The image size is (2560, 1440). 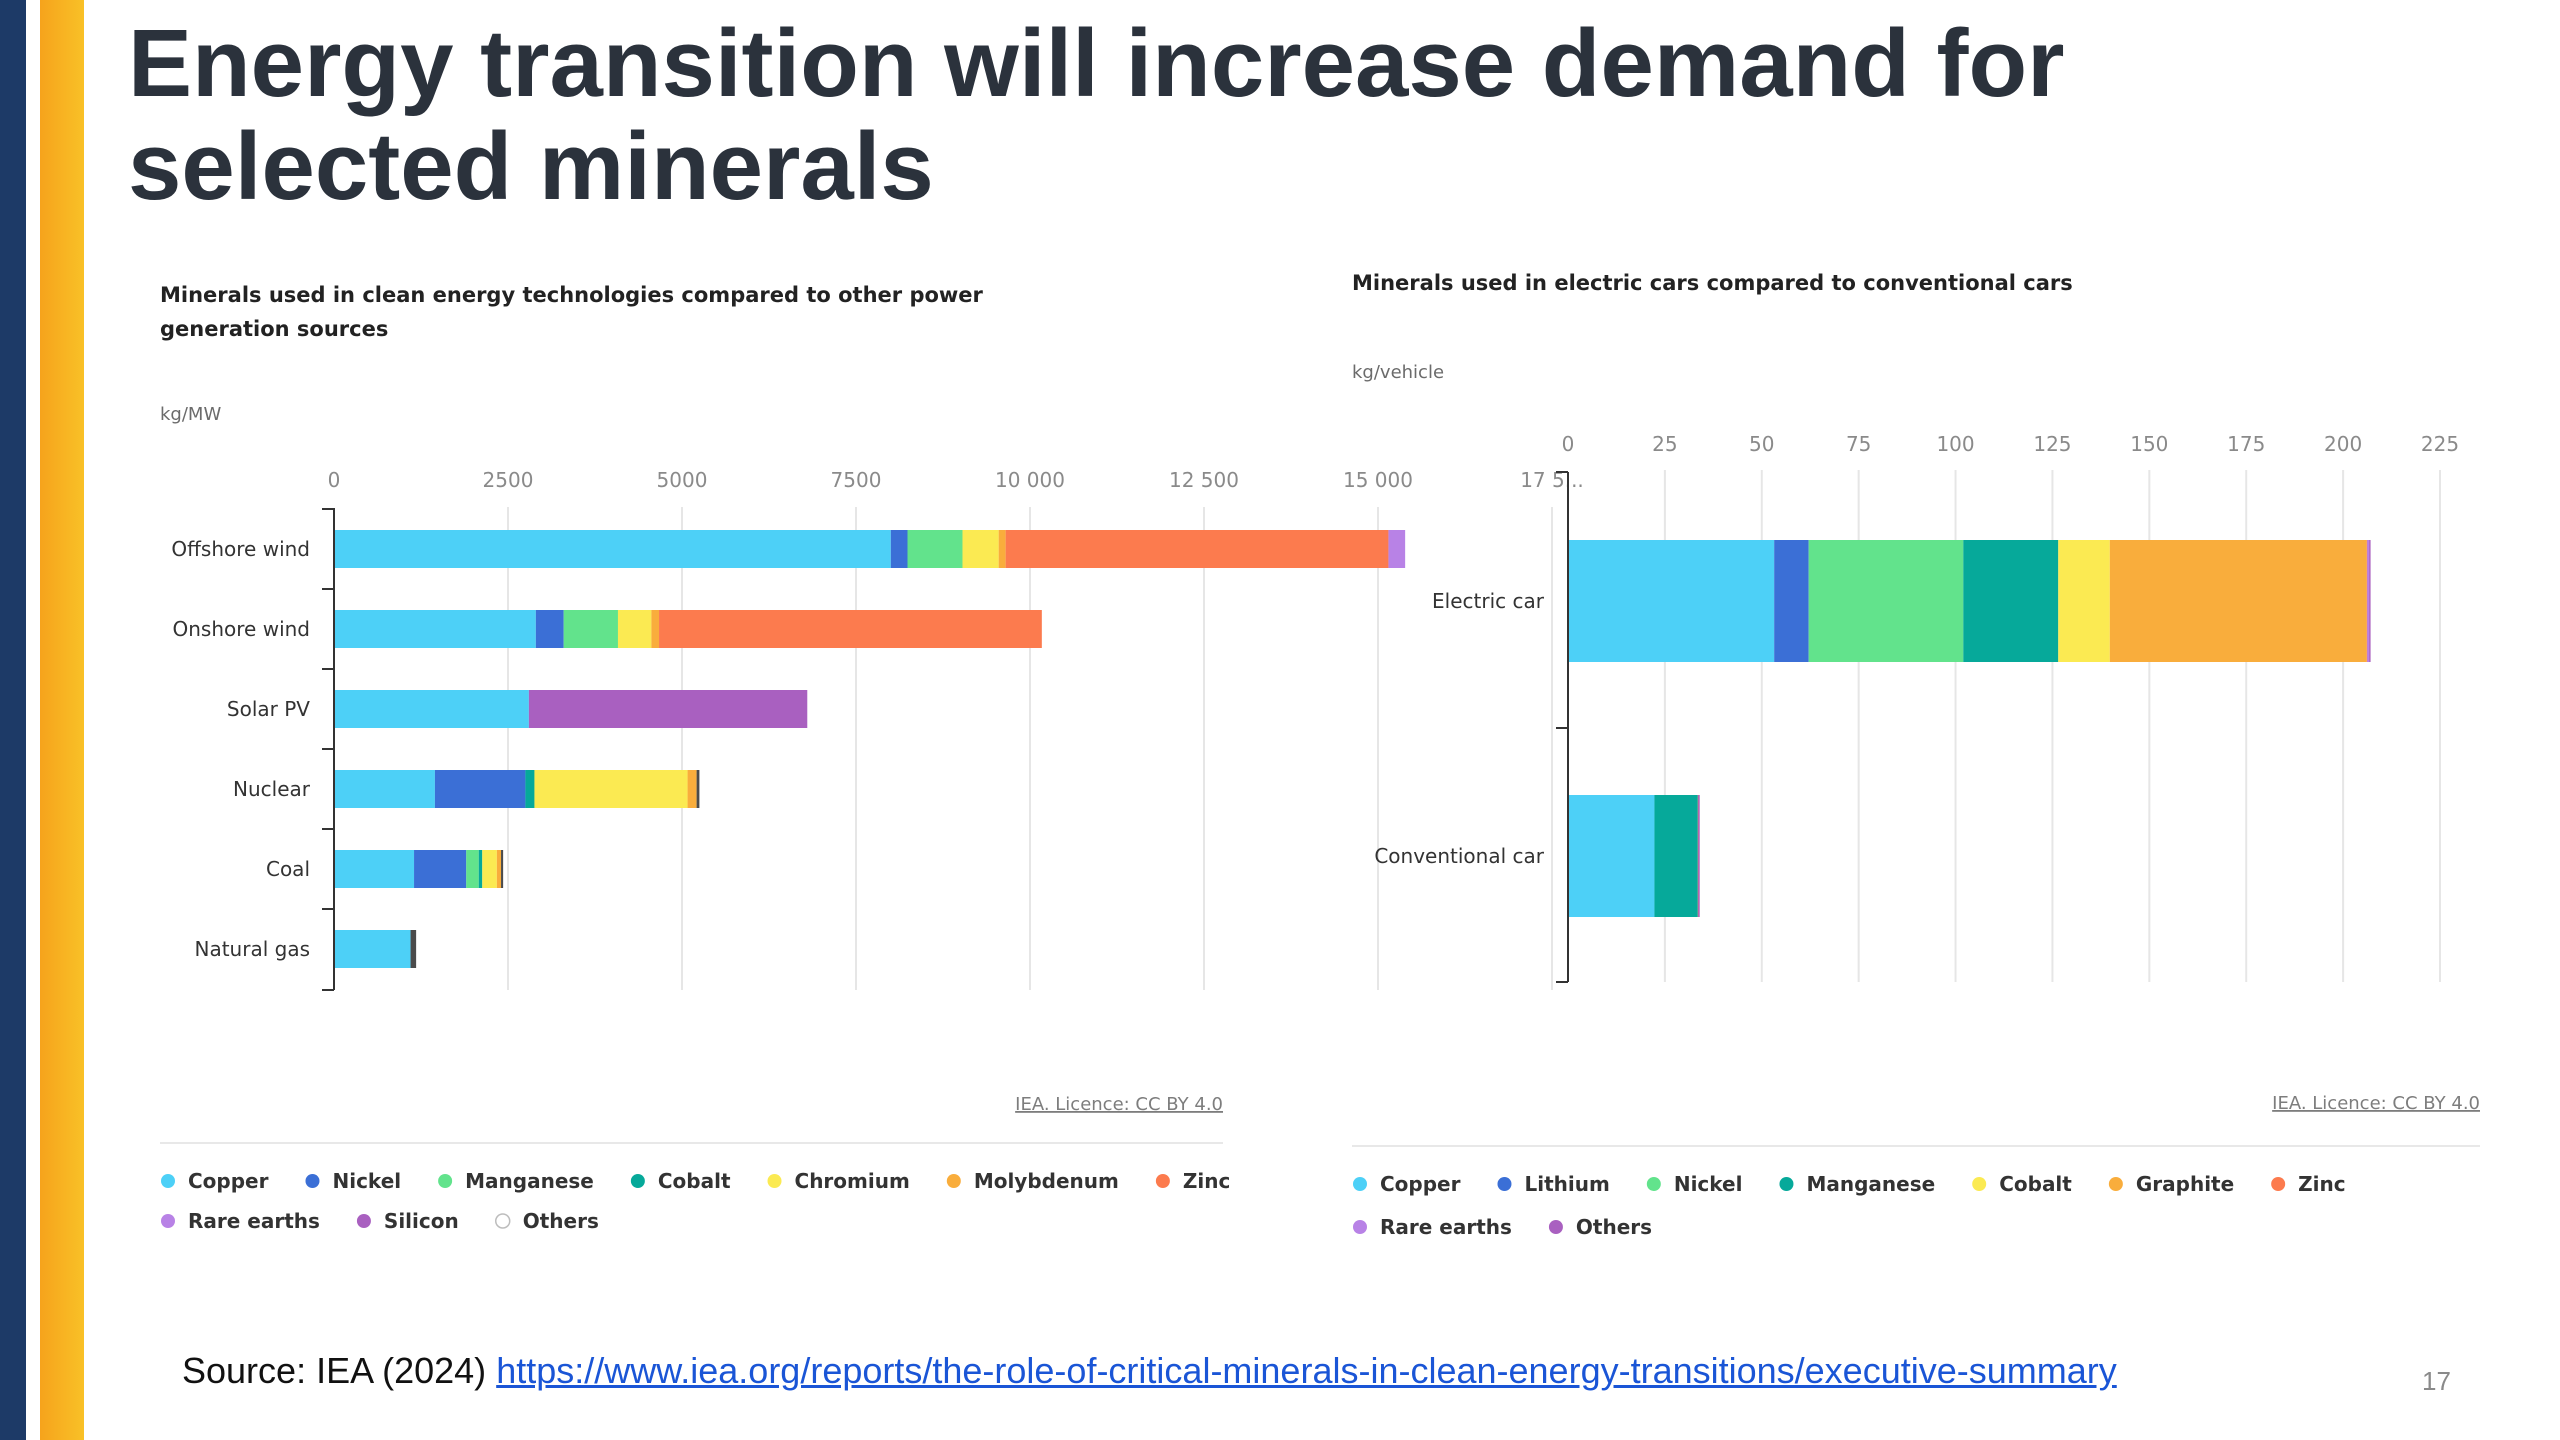 What do you see at coordinates (366, 1181) in the screenshot?
I see `legend-label: Nickel` at bounding box center [366, 1181].